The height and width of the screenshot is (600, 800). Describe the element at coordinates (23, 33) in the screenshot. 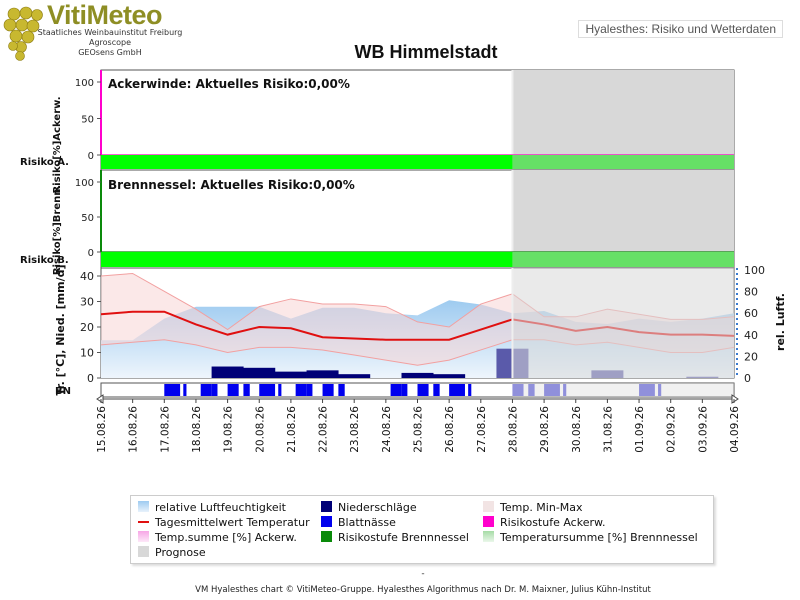

I see `grape-logo` at that location.